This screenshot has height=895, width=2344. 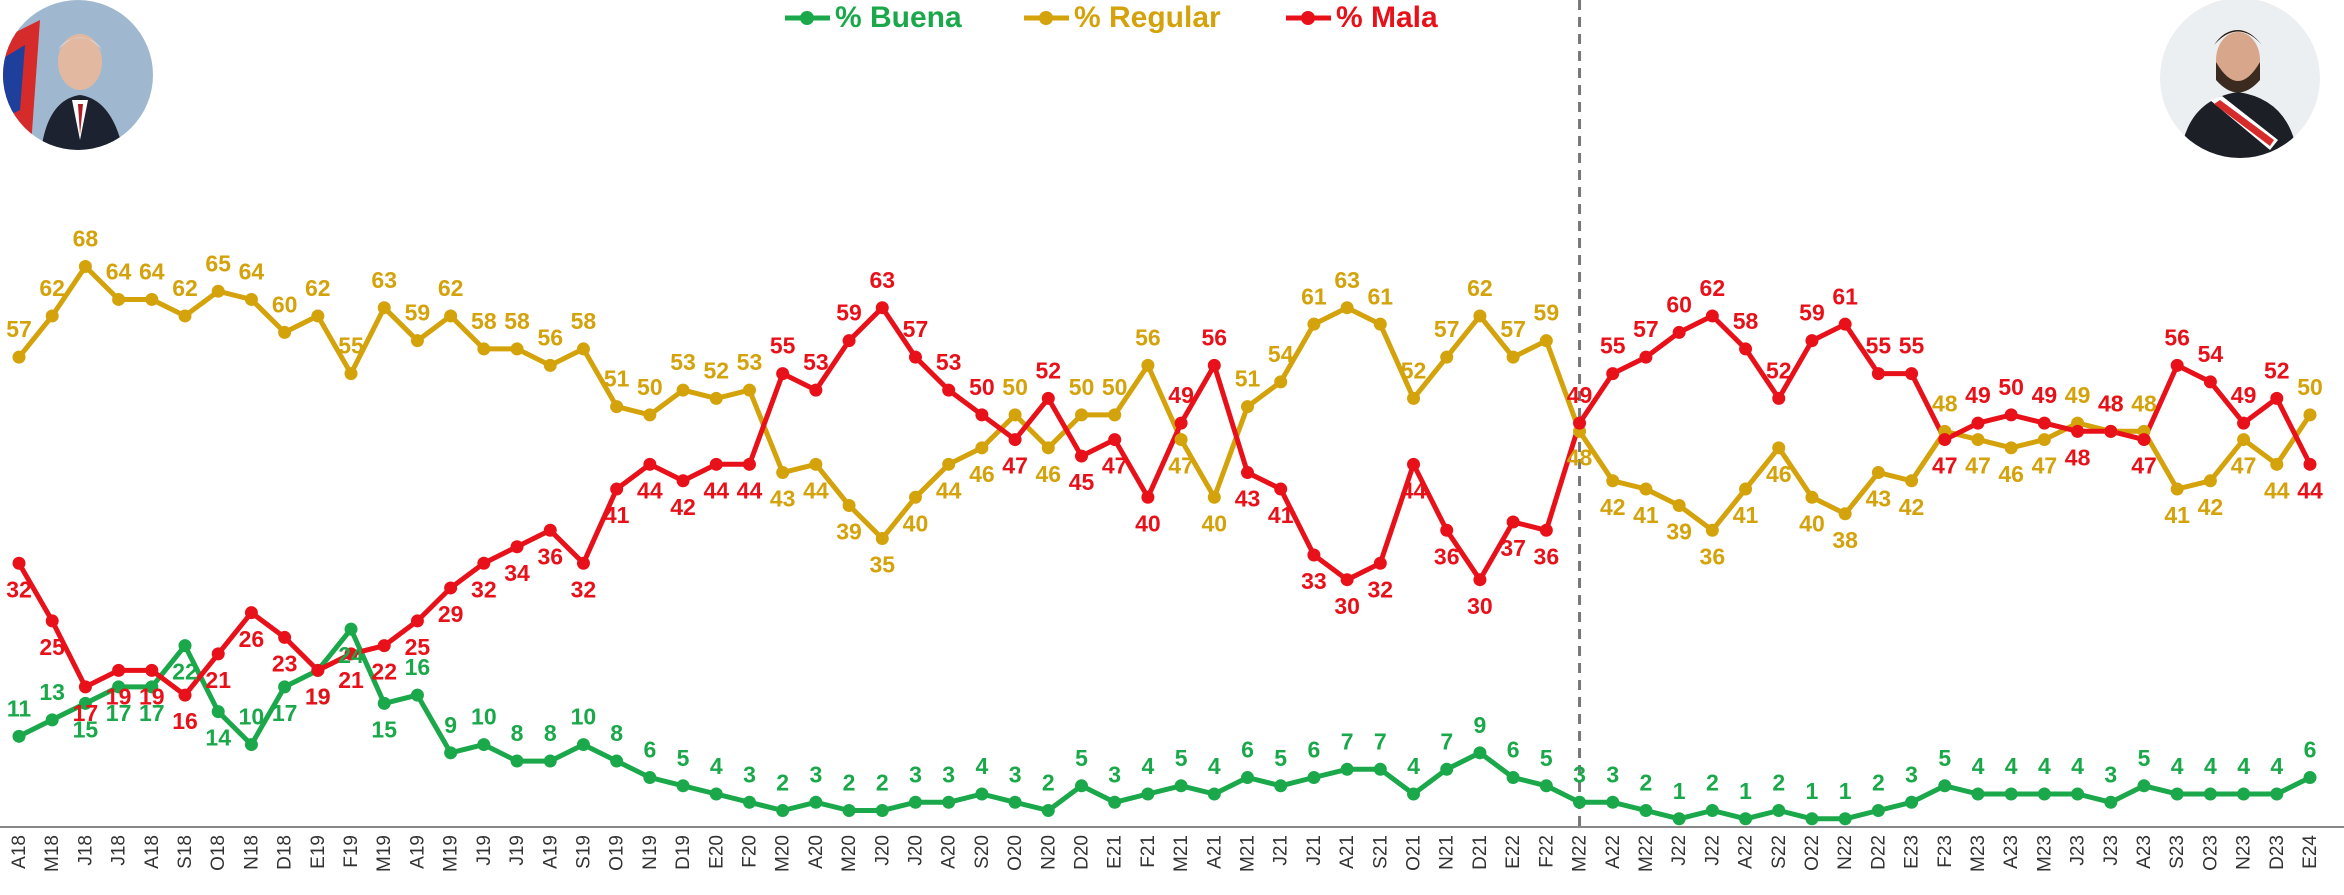 What do you see at coordinates (2144, 852) in the screenshot?
I see `x-tick-label: A23` at bounding box center [2144, 852].